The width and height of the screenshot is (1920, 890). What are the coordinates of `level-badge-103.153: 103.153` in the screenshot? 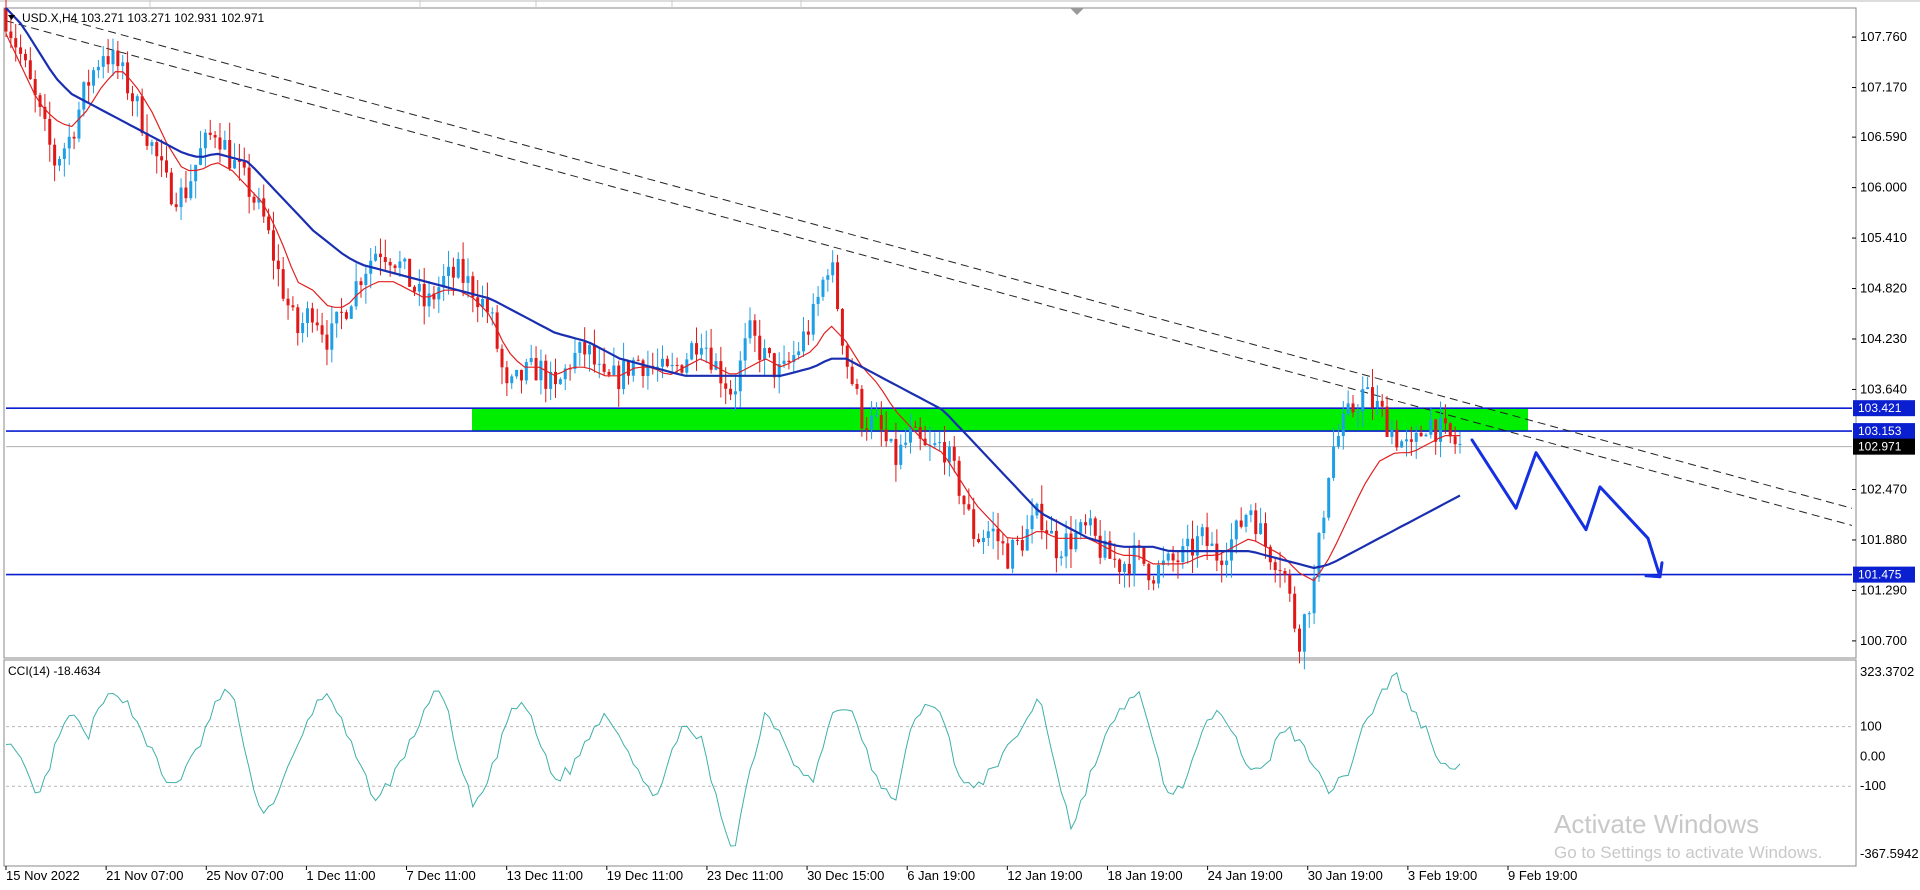 It's located at (1880, 431).